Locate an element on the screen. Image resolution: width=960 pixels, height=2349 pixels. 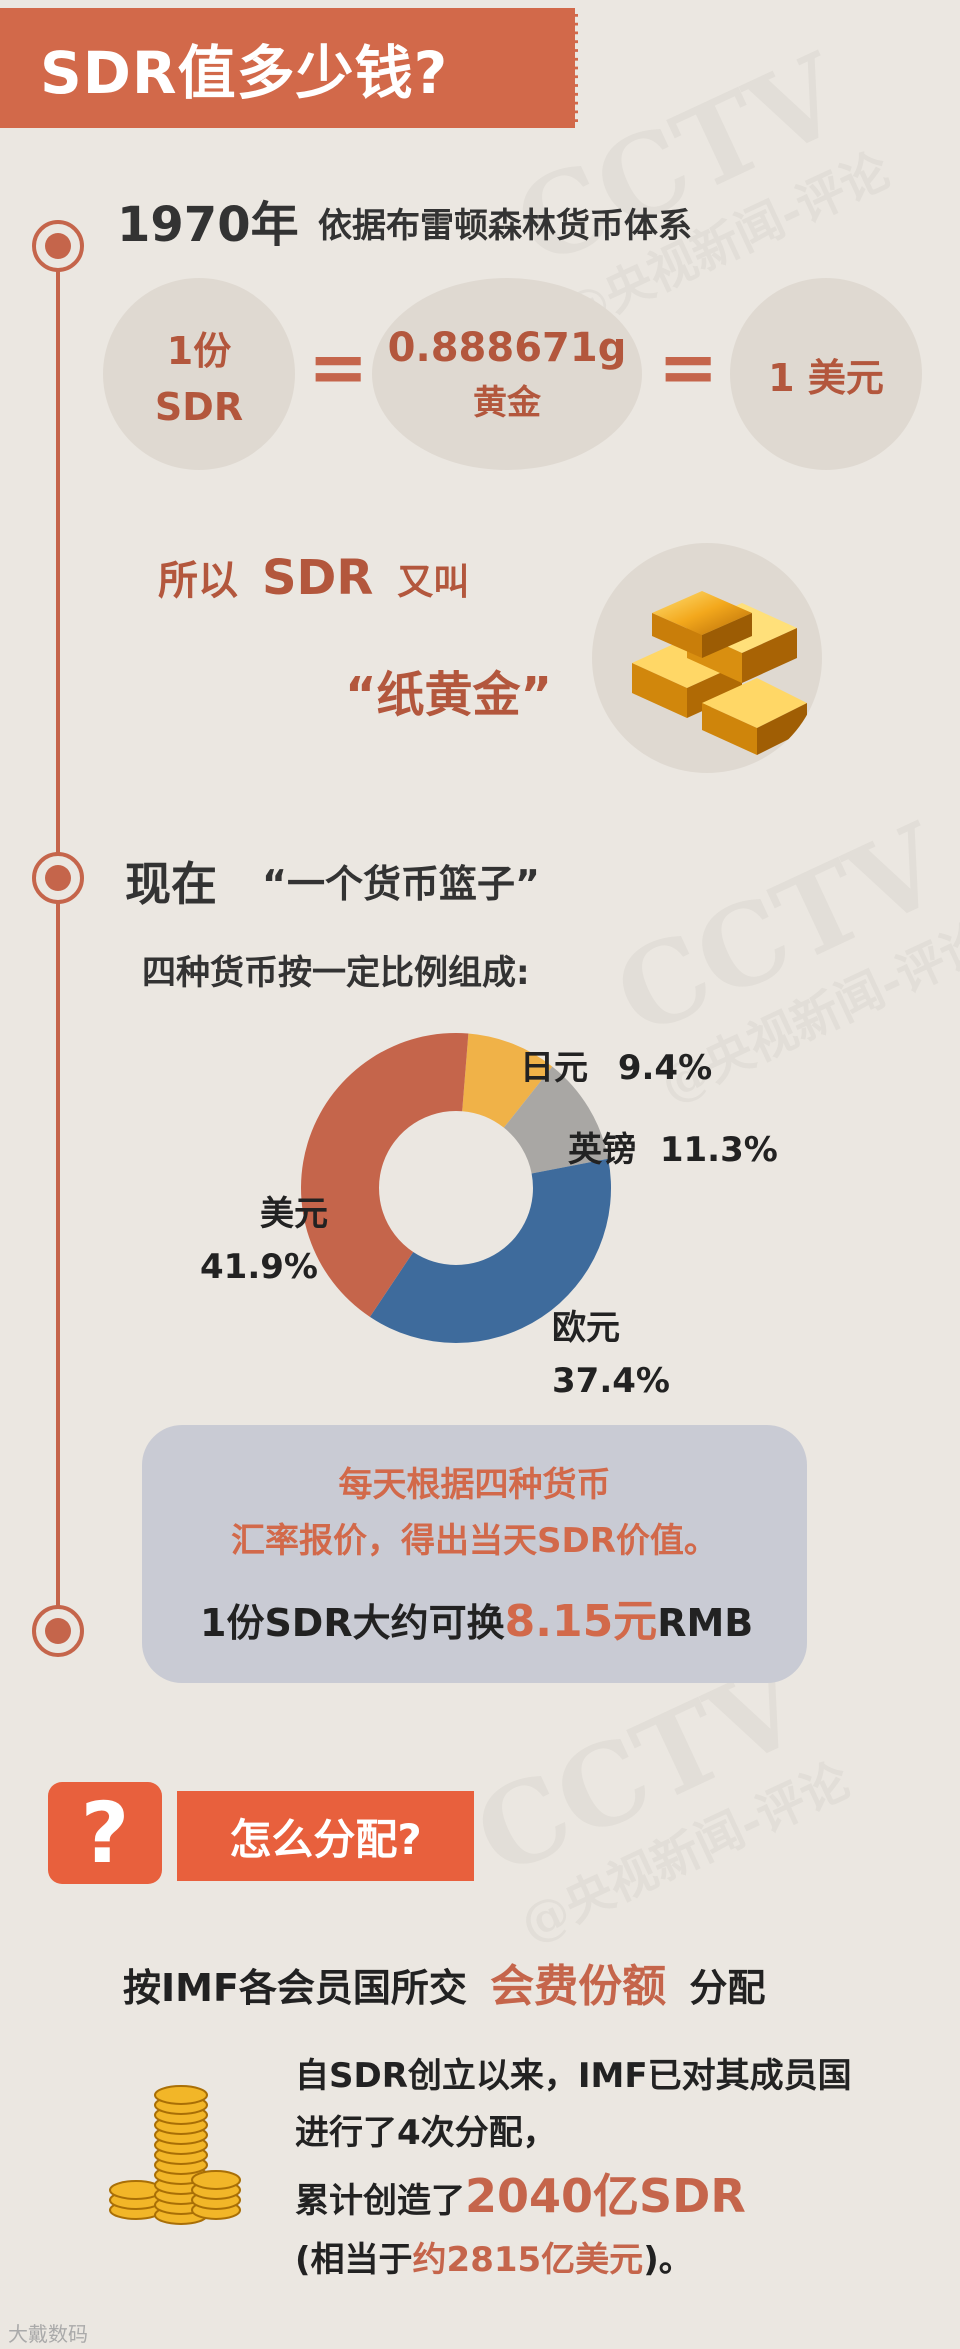
footer-watermark: 大戴数码 is located at coordinates (48, 2334).